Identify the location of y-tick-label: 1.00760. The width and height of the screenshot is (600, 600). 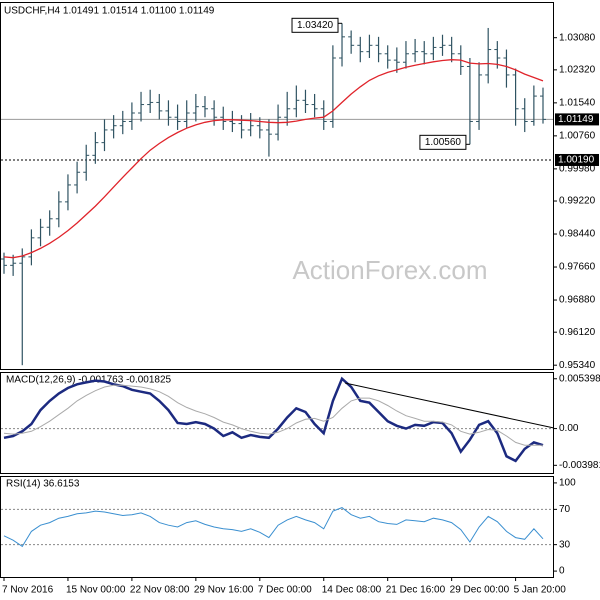
(577, 136).